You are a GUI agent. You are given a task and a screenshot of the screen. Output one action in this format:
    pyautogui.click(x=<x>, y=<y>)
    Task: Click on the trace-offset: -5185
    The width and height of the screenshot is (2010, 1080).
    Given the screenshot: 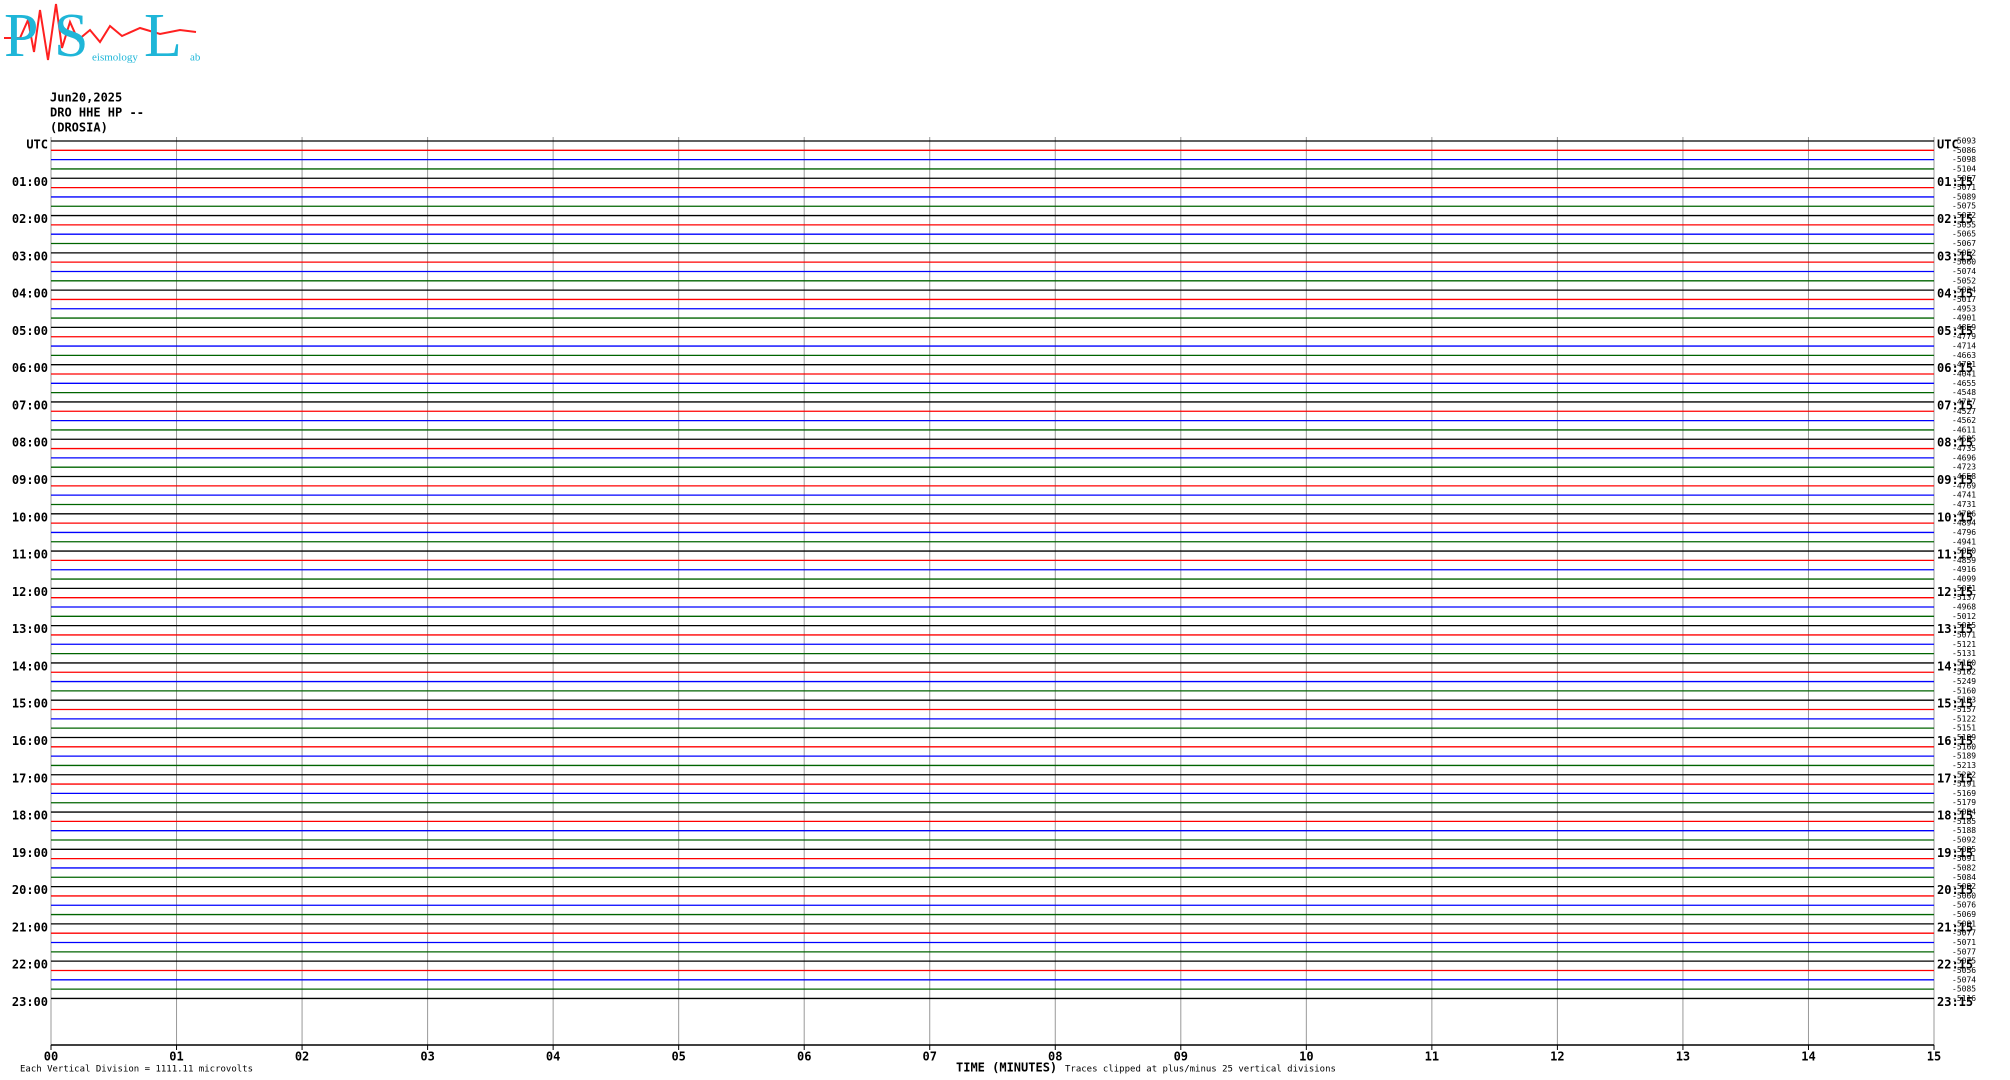 What is the action you would take?
    pyautogui.click(x=1964, y=821)
    